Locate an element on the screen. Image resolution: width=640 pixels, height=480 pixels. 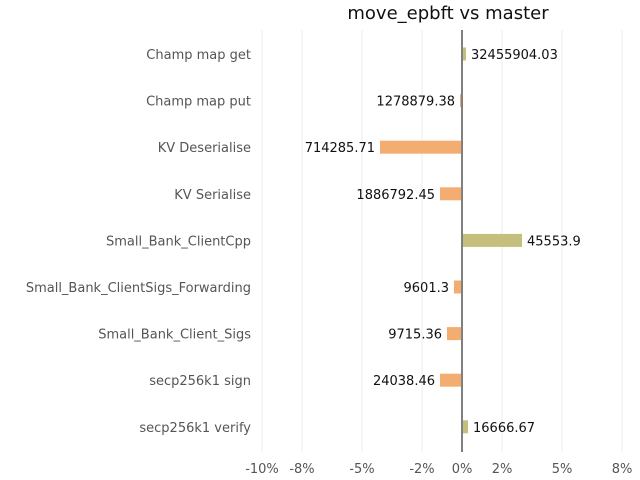
data-label: 1886792.45 is located at coordinates (395, 195).